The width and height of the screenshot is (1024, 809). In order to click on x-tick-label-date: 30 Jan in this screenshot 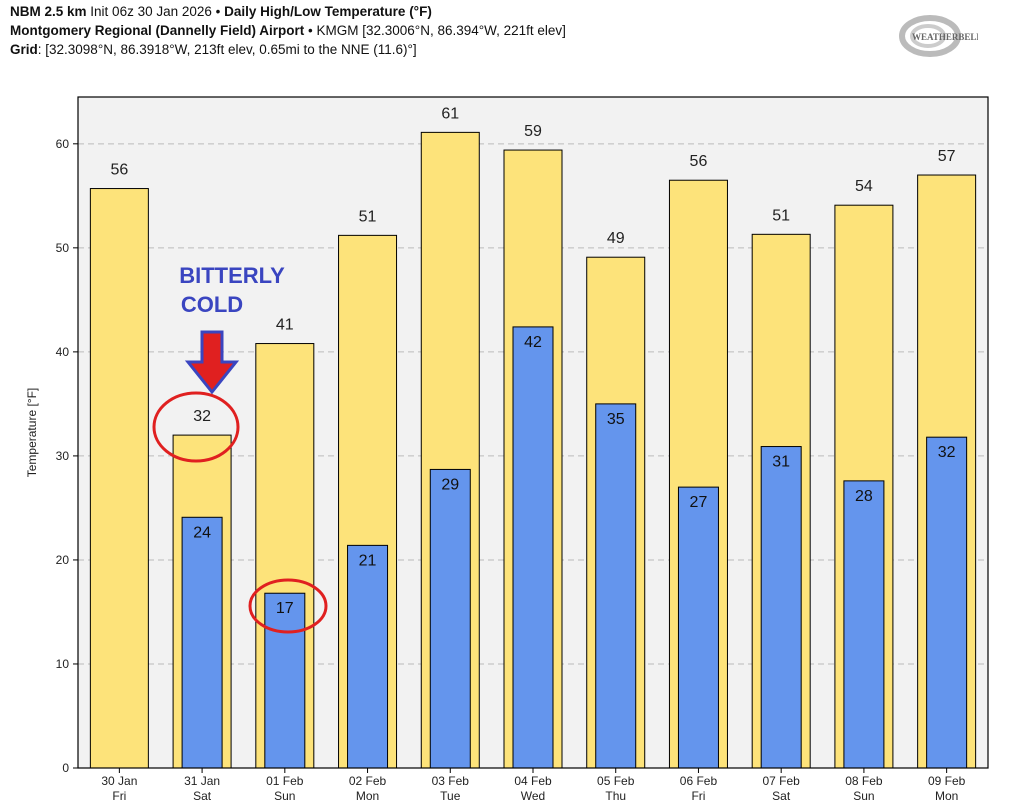, I will do `click(119, 781)`.